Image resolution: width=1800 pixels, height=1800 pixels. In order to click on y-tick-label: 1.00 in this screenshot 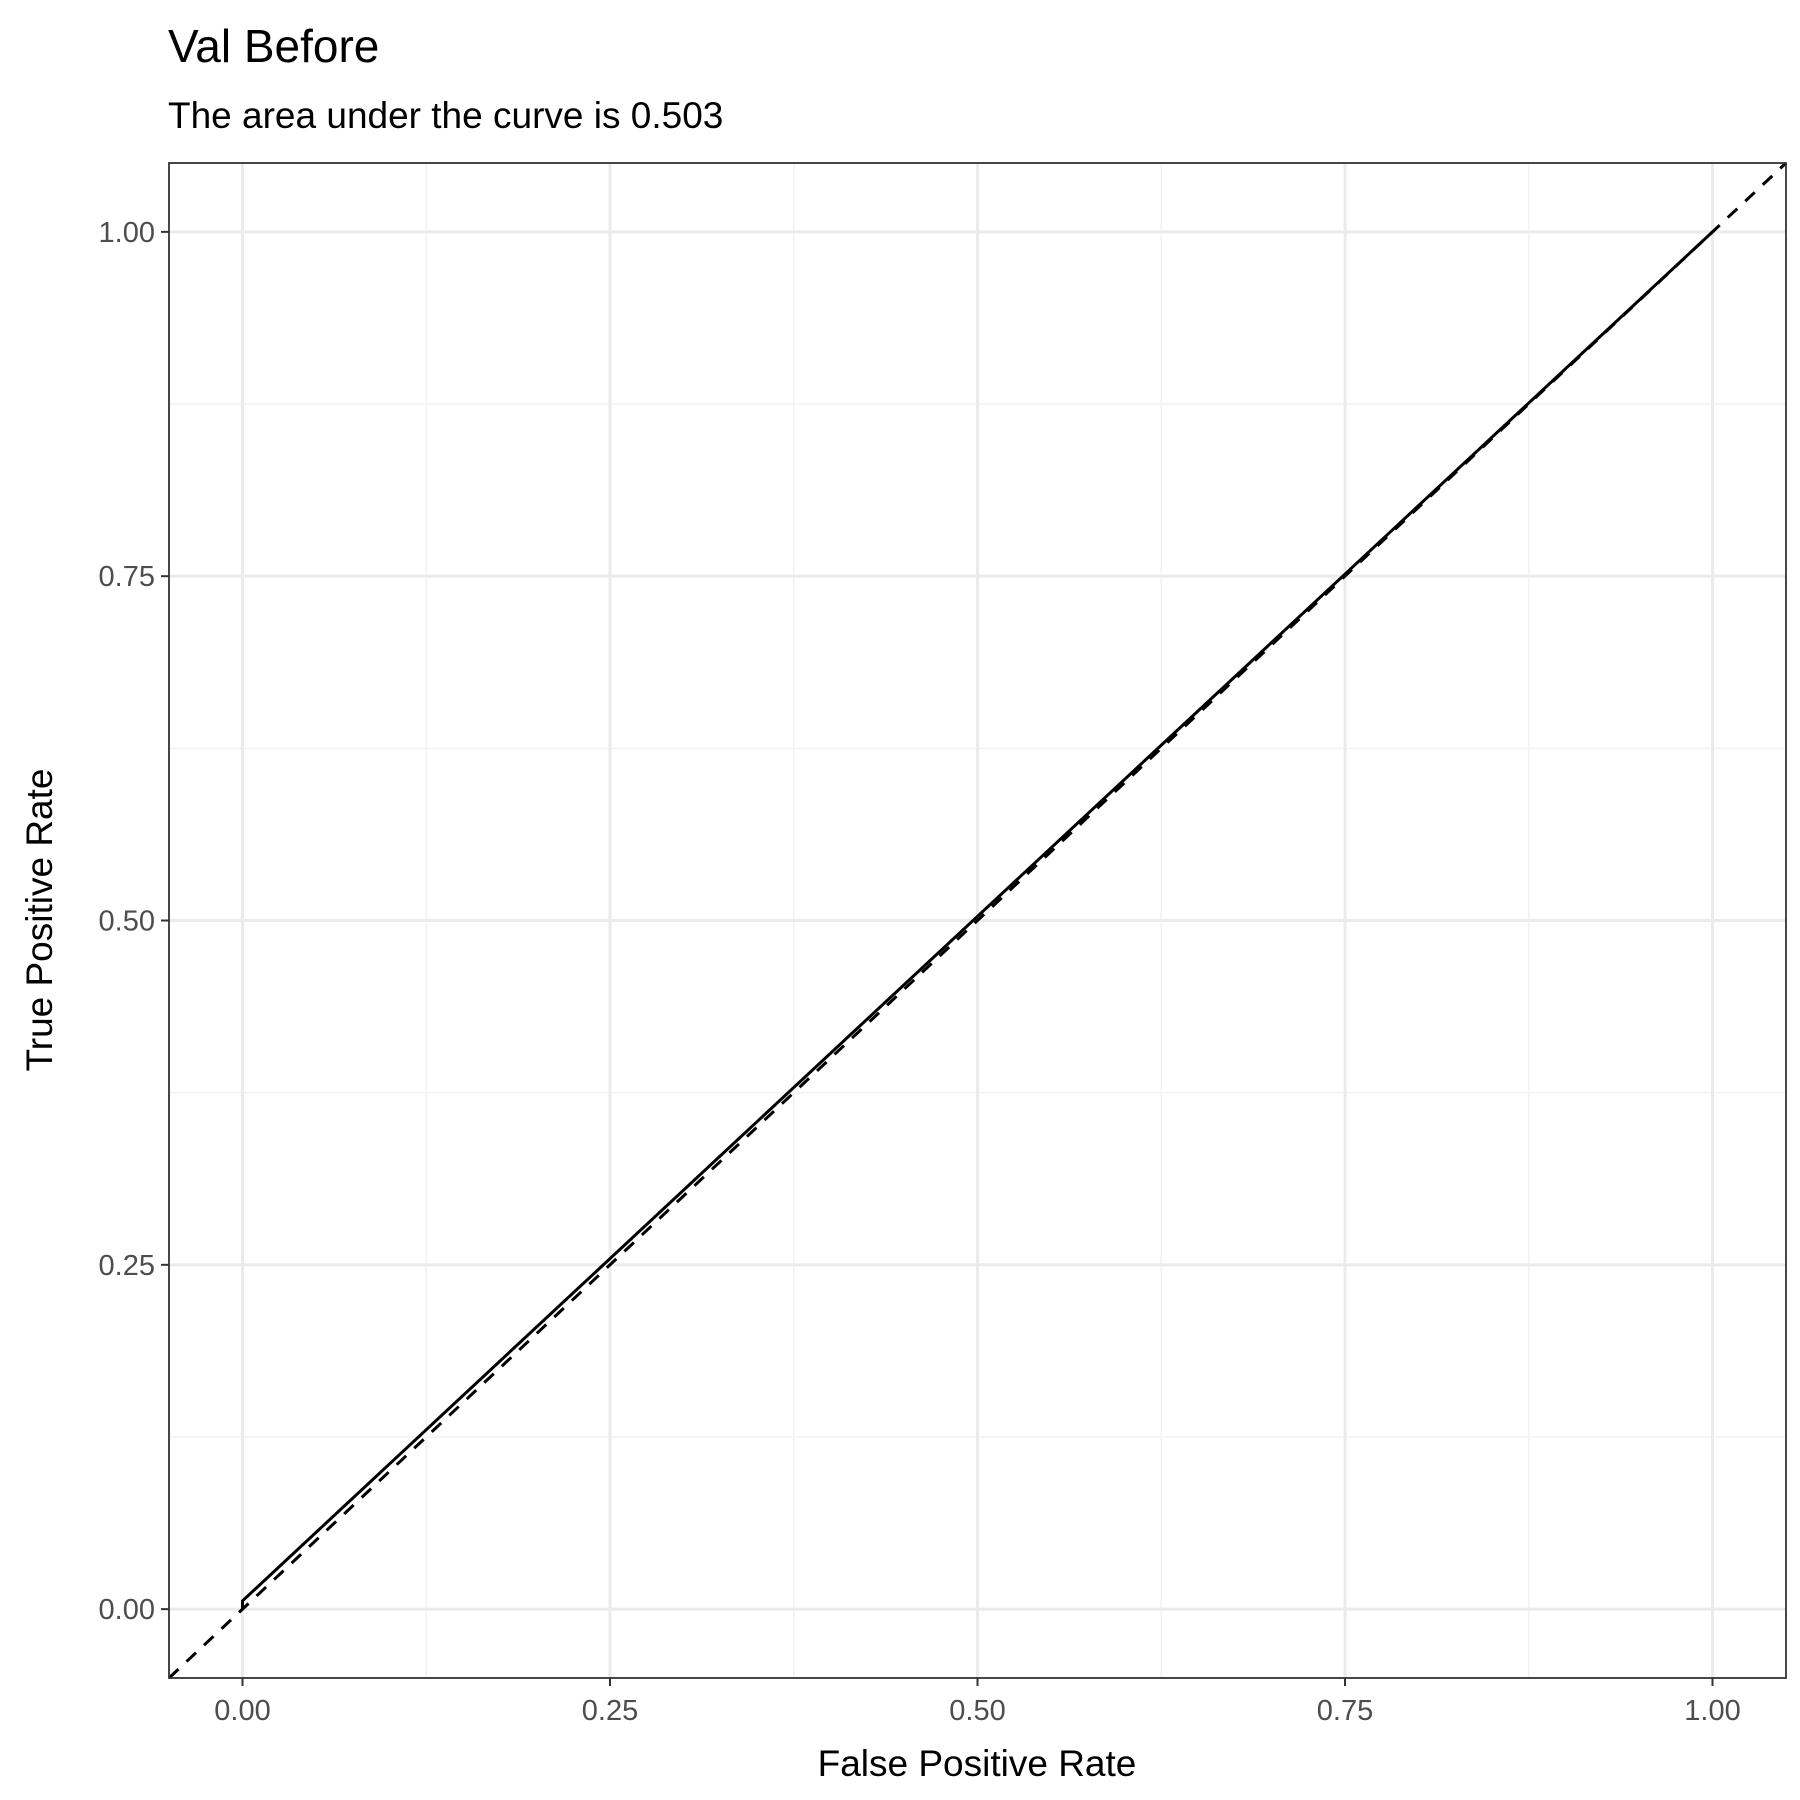, I will do `click(127, 233)`.